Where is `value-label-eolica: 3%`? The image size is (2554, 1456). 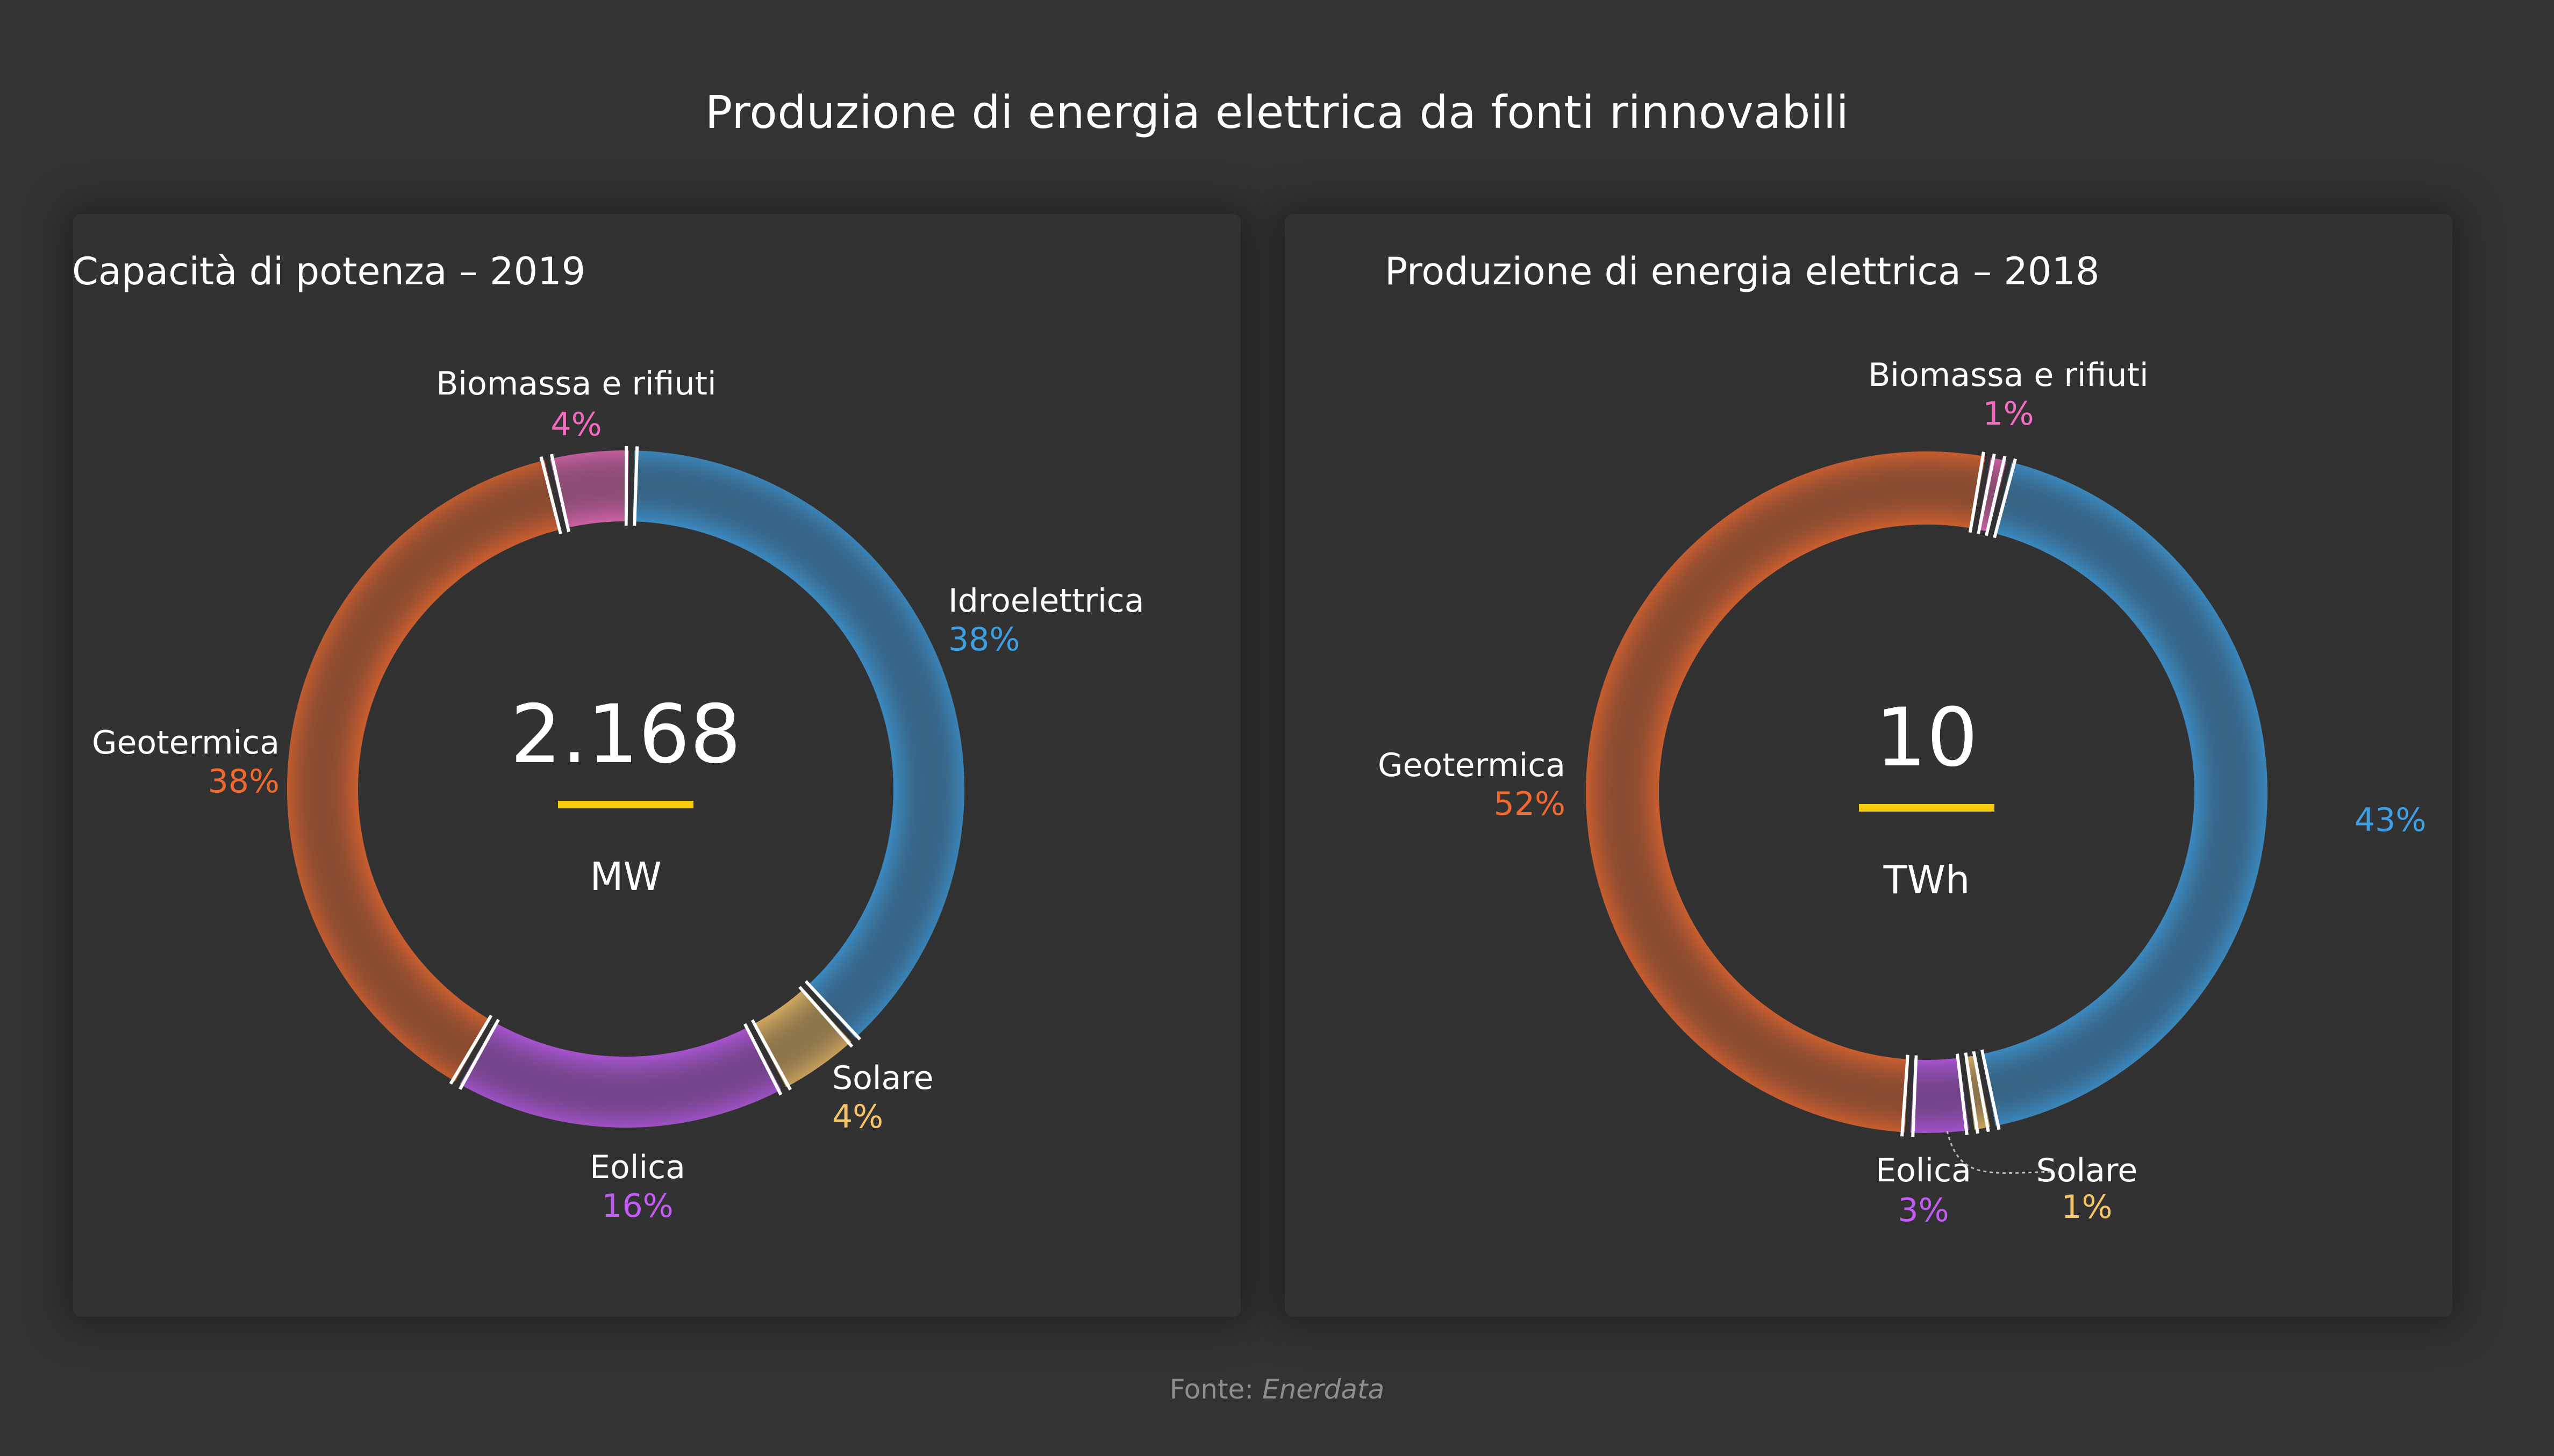
value-label-eolica: 3% is located at coordinates (1923, 1210).